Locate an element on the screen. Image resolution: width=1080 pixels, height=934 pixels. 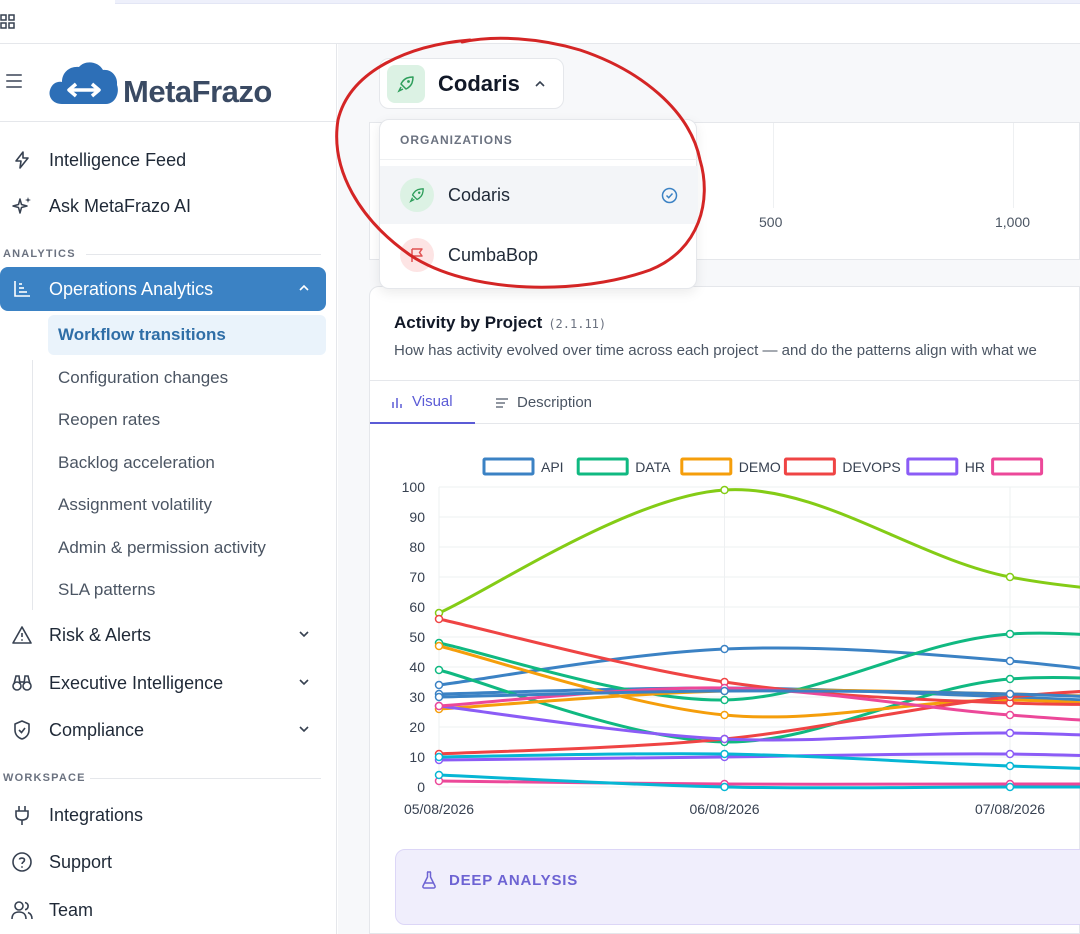
y-tick-label: 10 is located at coordinates (417, 757).